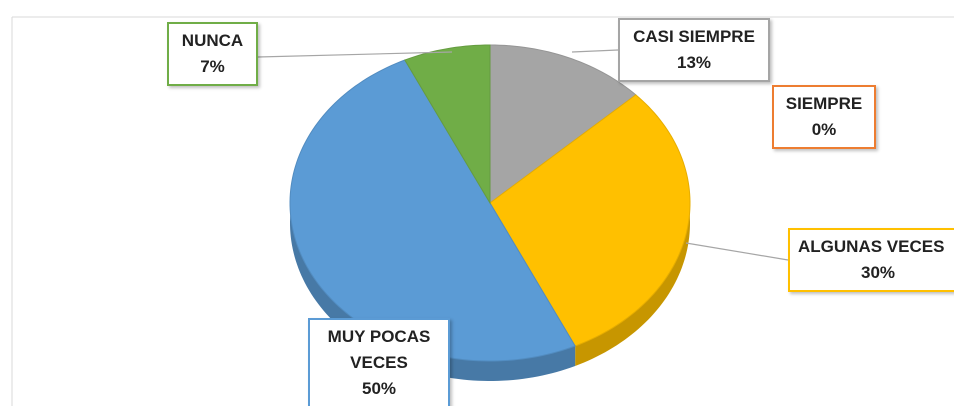  I want to click on category-name: NUNCA, so click(212, 40).